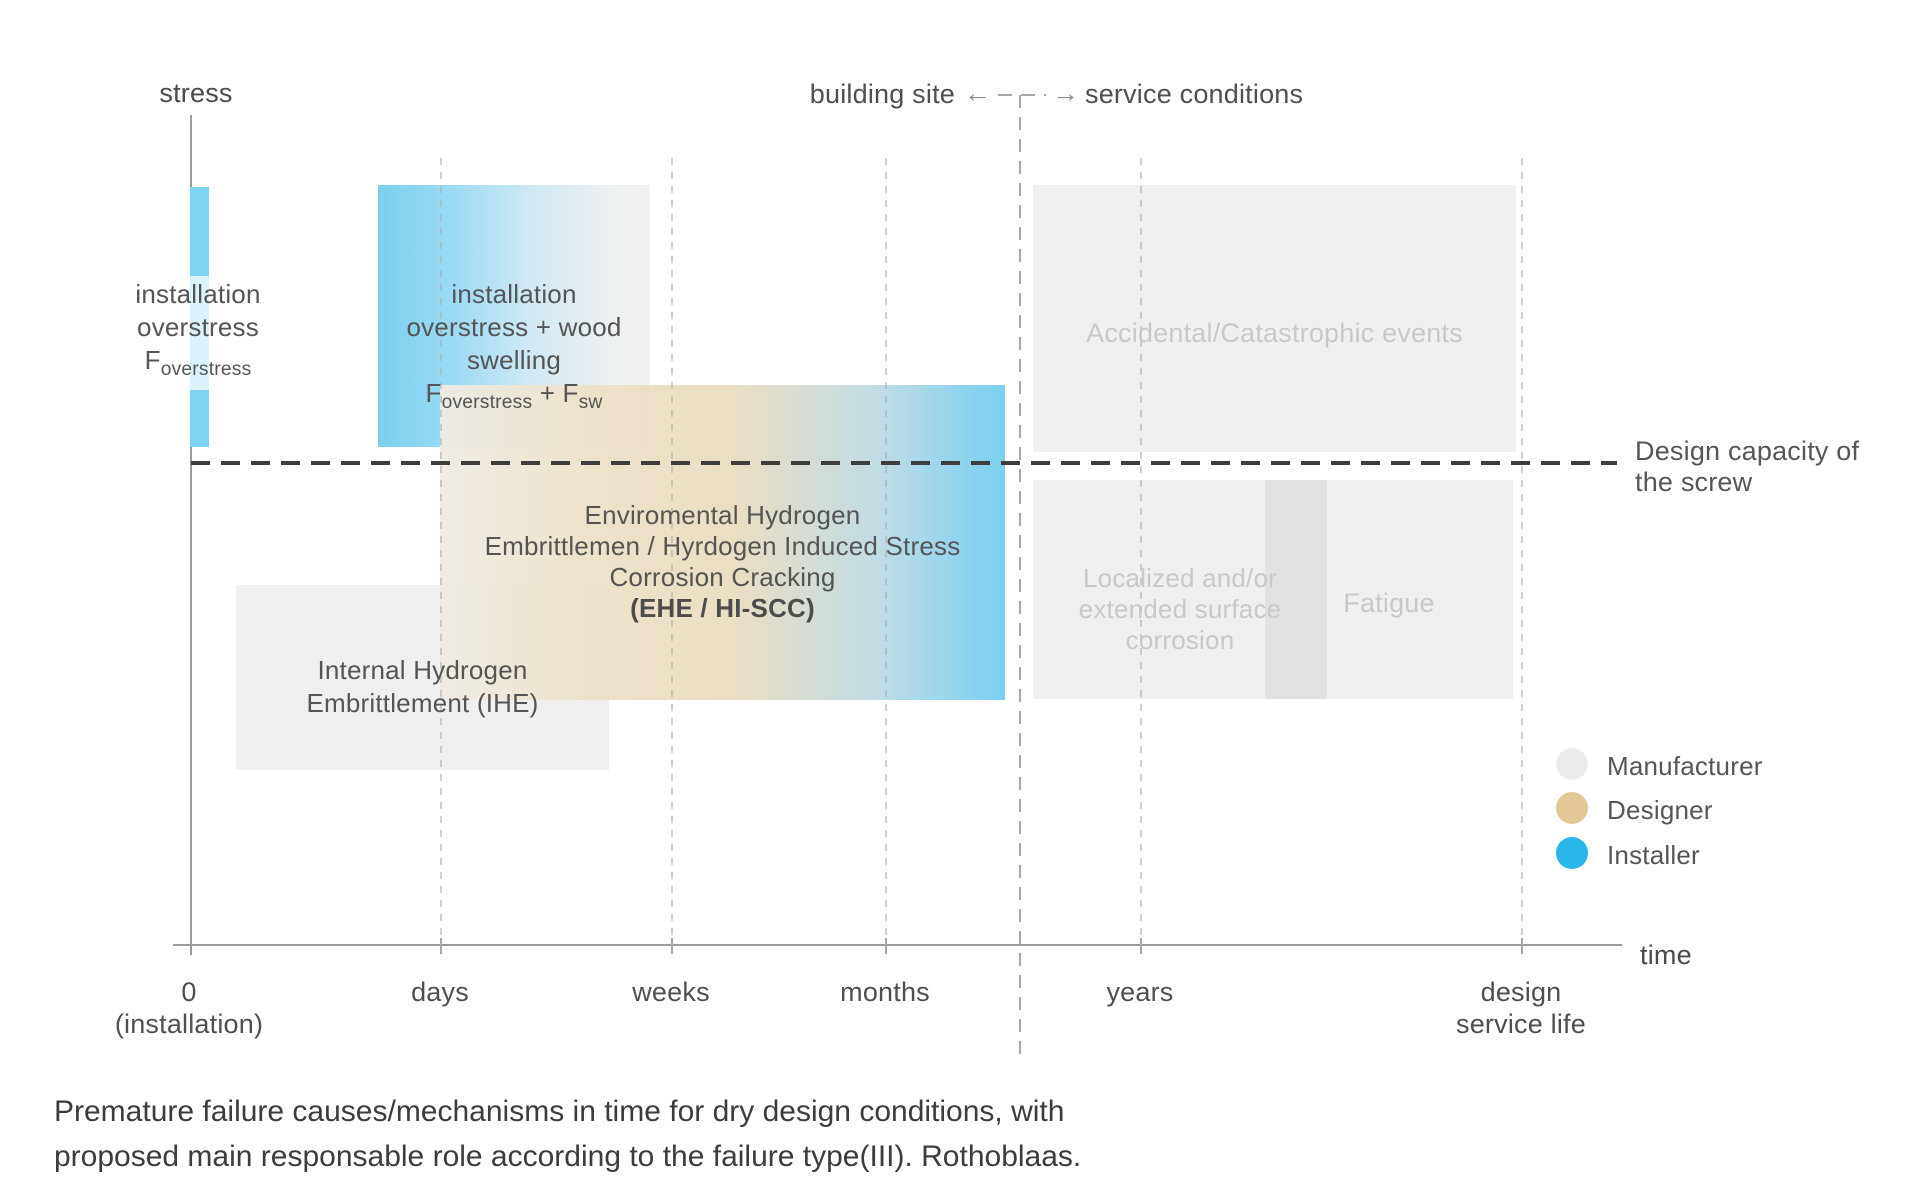 The width and height of the screenshot is (1920, 1200). I want to click on formula-f-overstress: Foverstress, so click(198, 363).